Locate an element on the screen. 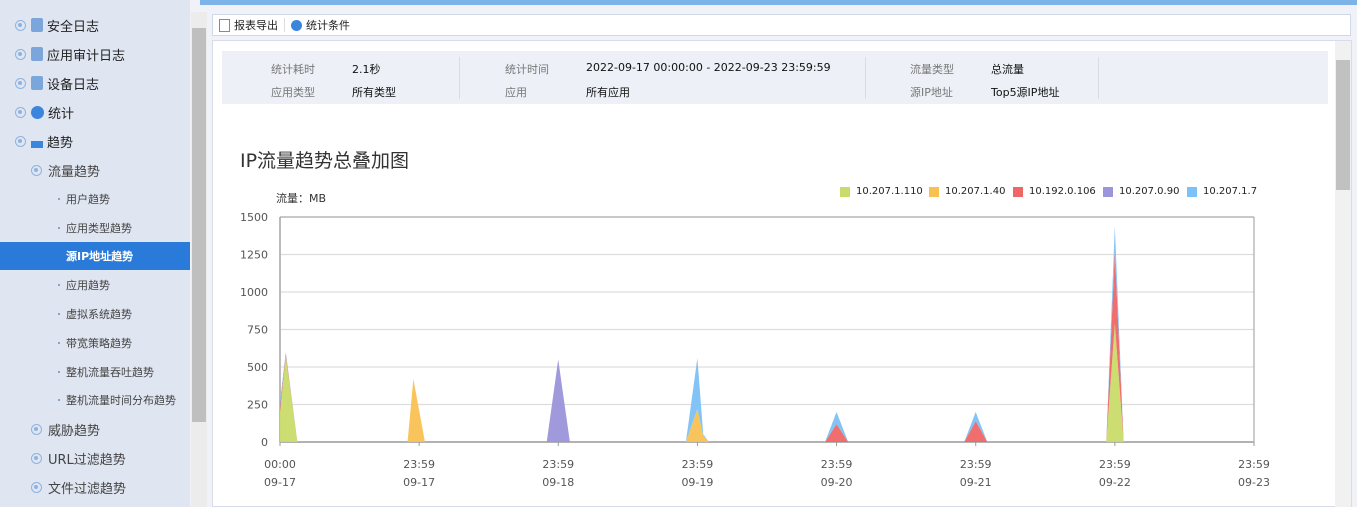 This screenshot has height=507, width=1357. y-tick-label: 1250 is located at coordinates (254, 255).